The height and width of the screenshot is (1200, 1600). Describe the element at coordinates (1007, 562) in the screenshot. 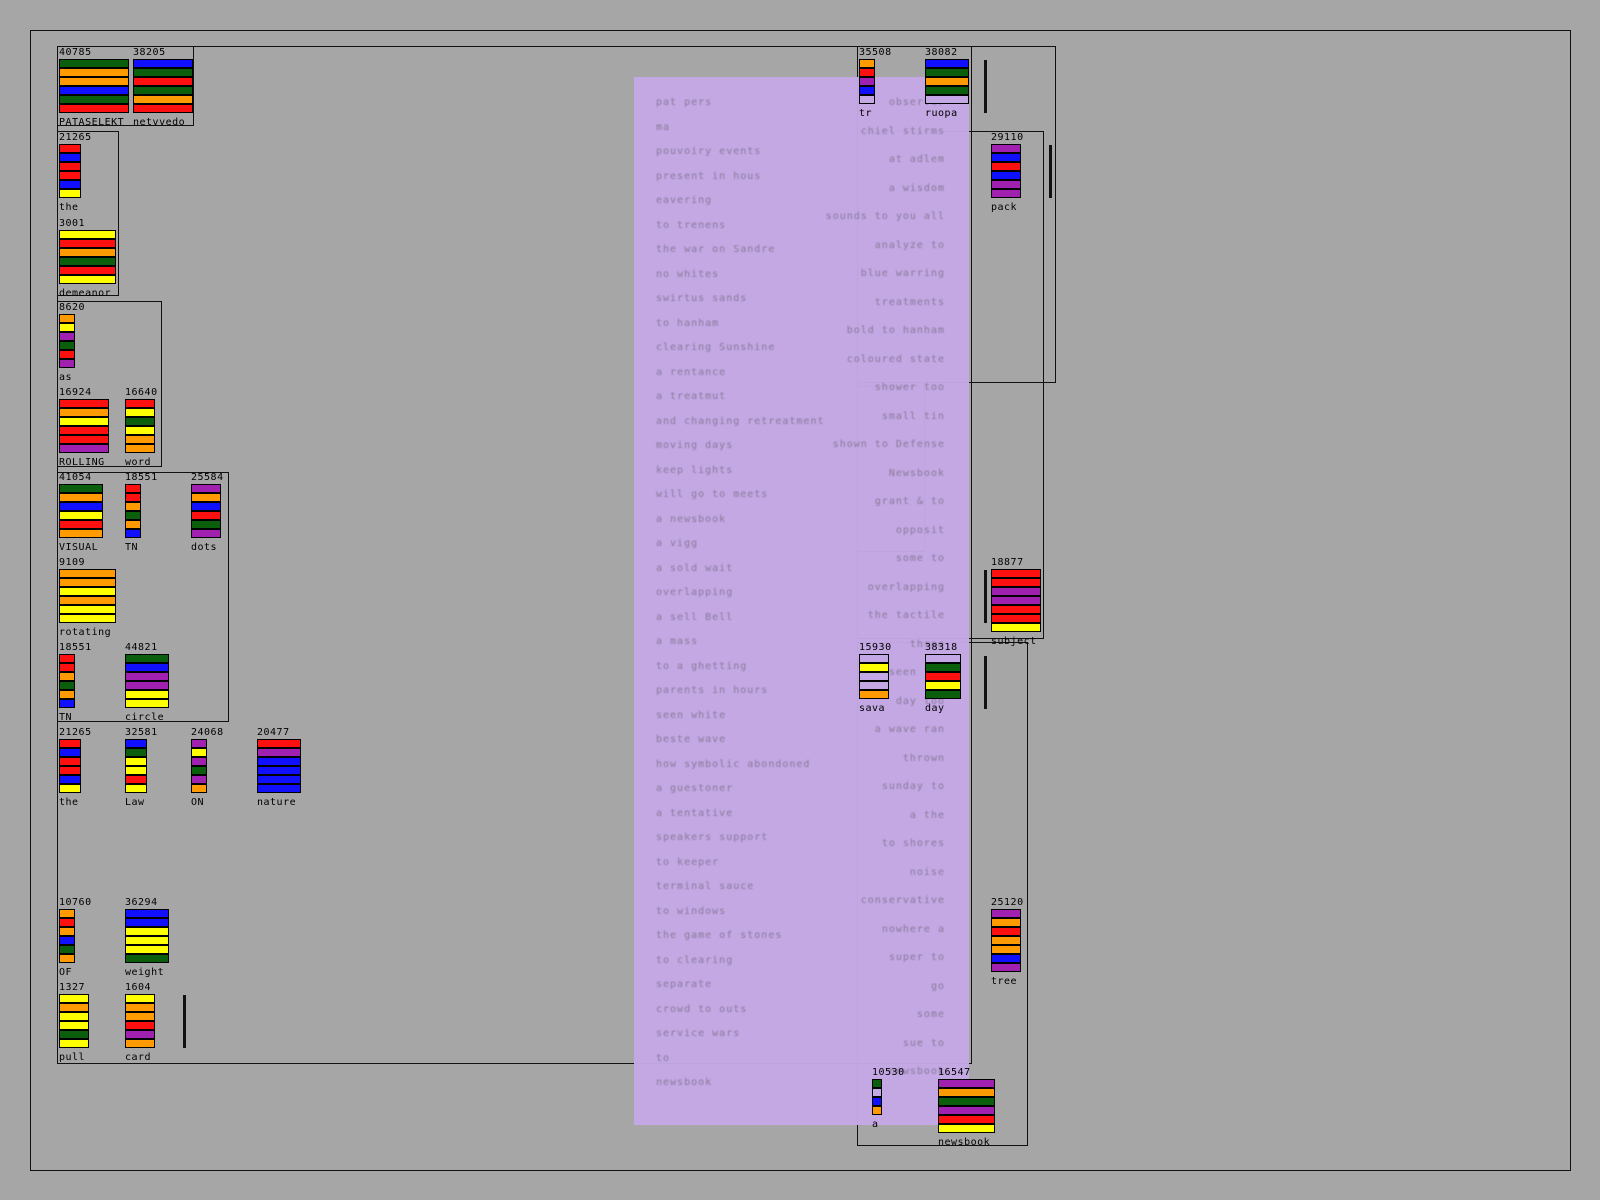

I see `cell-count: 18877` at that location.